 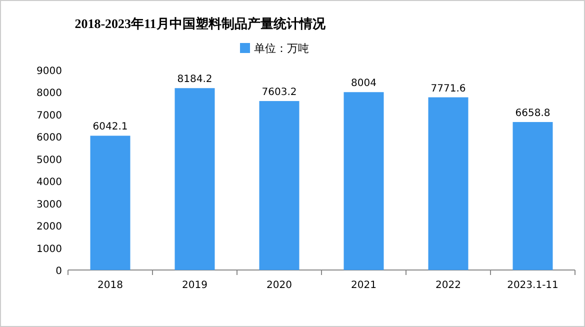 What do you see at coordinates (110, 285) in the screenshot?
I see `x-tick-label: 2018` at bounding box center [110, 285].